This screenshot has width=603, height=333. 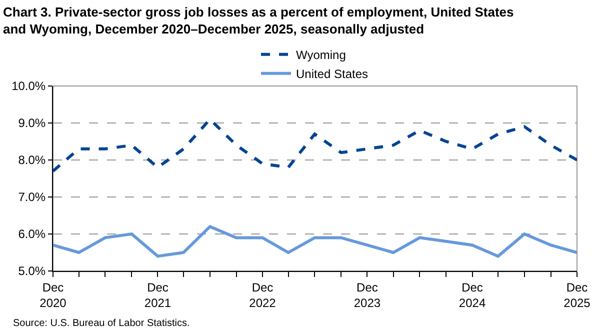 I want to click on line-series, so click(x=315, y=241).